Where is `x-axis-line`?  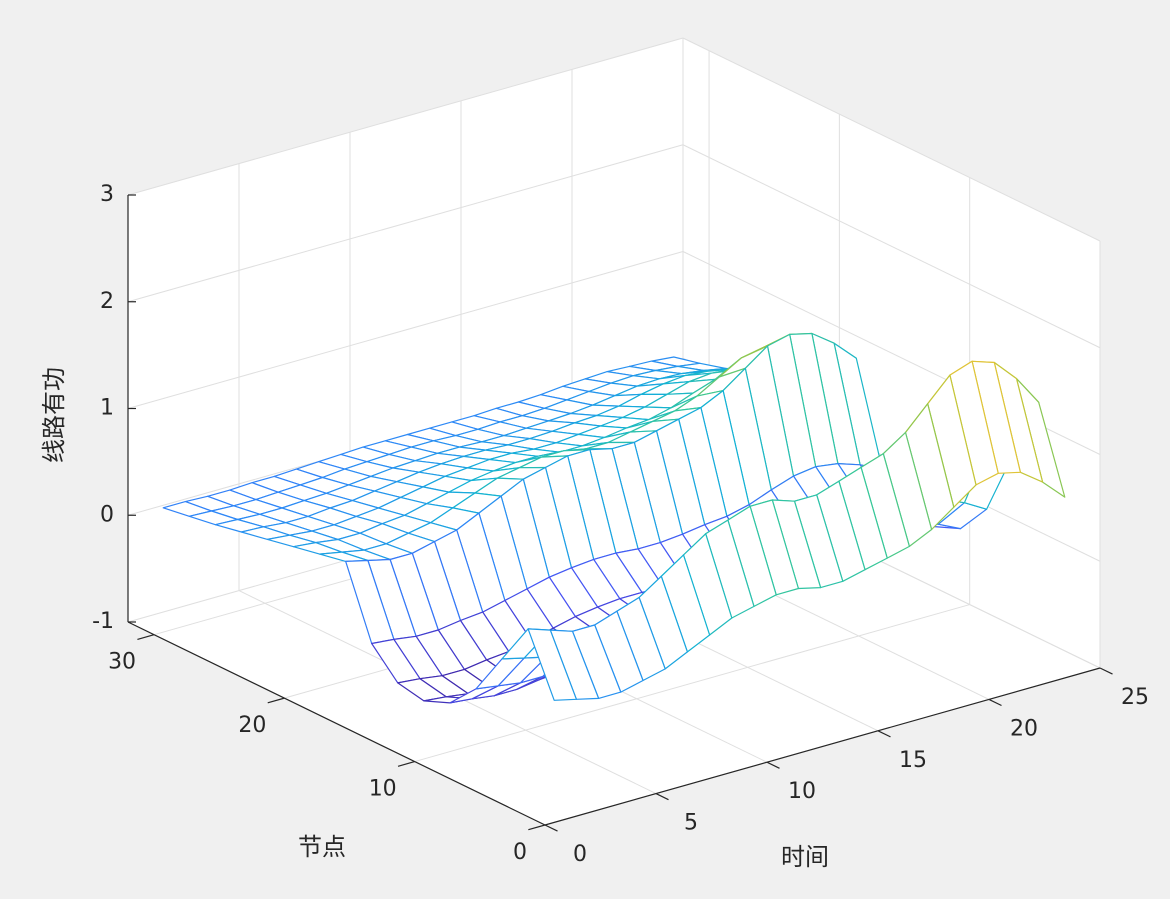 x-axis-line is located at coordinates (822, 746).